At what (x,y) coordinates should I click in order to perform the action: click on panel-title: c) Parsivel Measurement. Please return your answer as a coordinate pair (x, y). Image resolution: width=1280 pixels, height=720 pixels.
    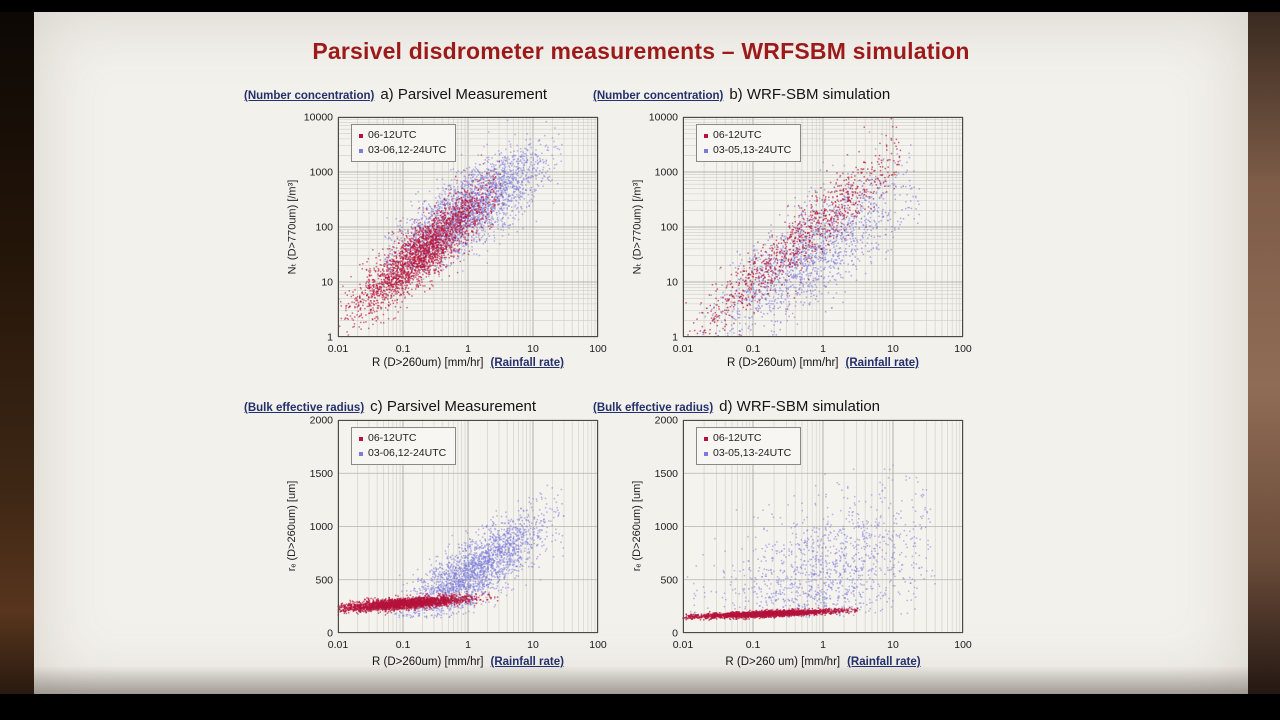
    Looking at the image, I should click on (453, 406).